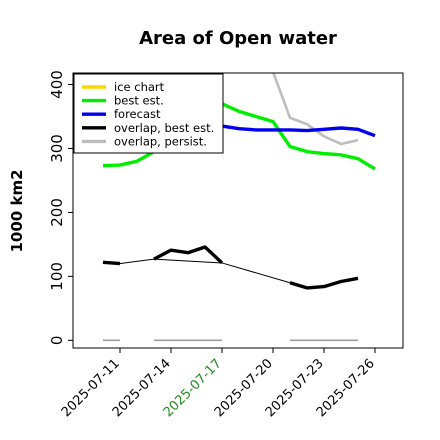  I want to click on legend-label: overlap, best est., so click(164, 128).